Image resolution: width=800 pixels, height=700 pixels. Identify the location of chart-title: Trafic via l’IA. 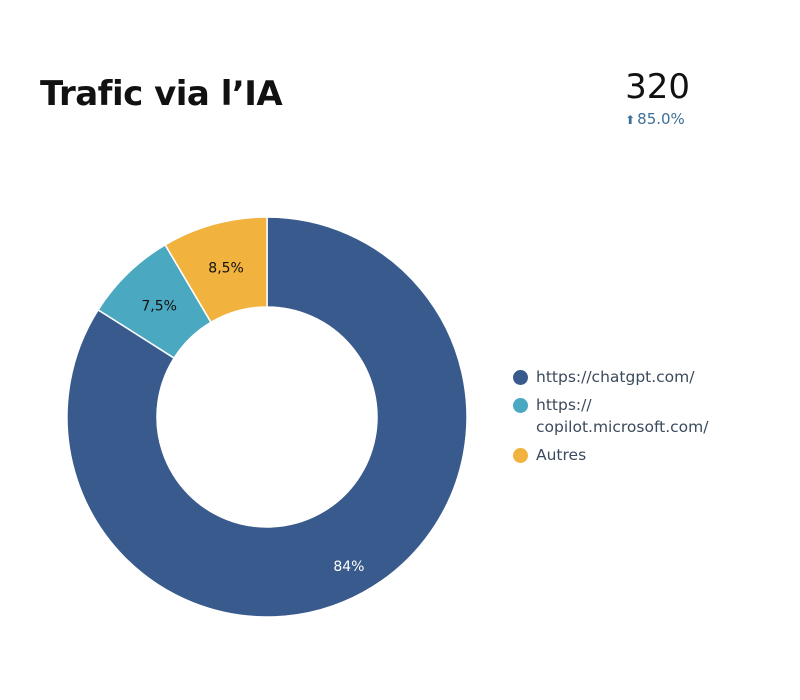
(161, 94).